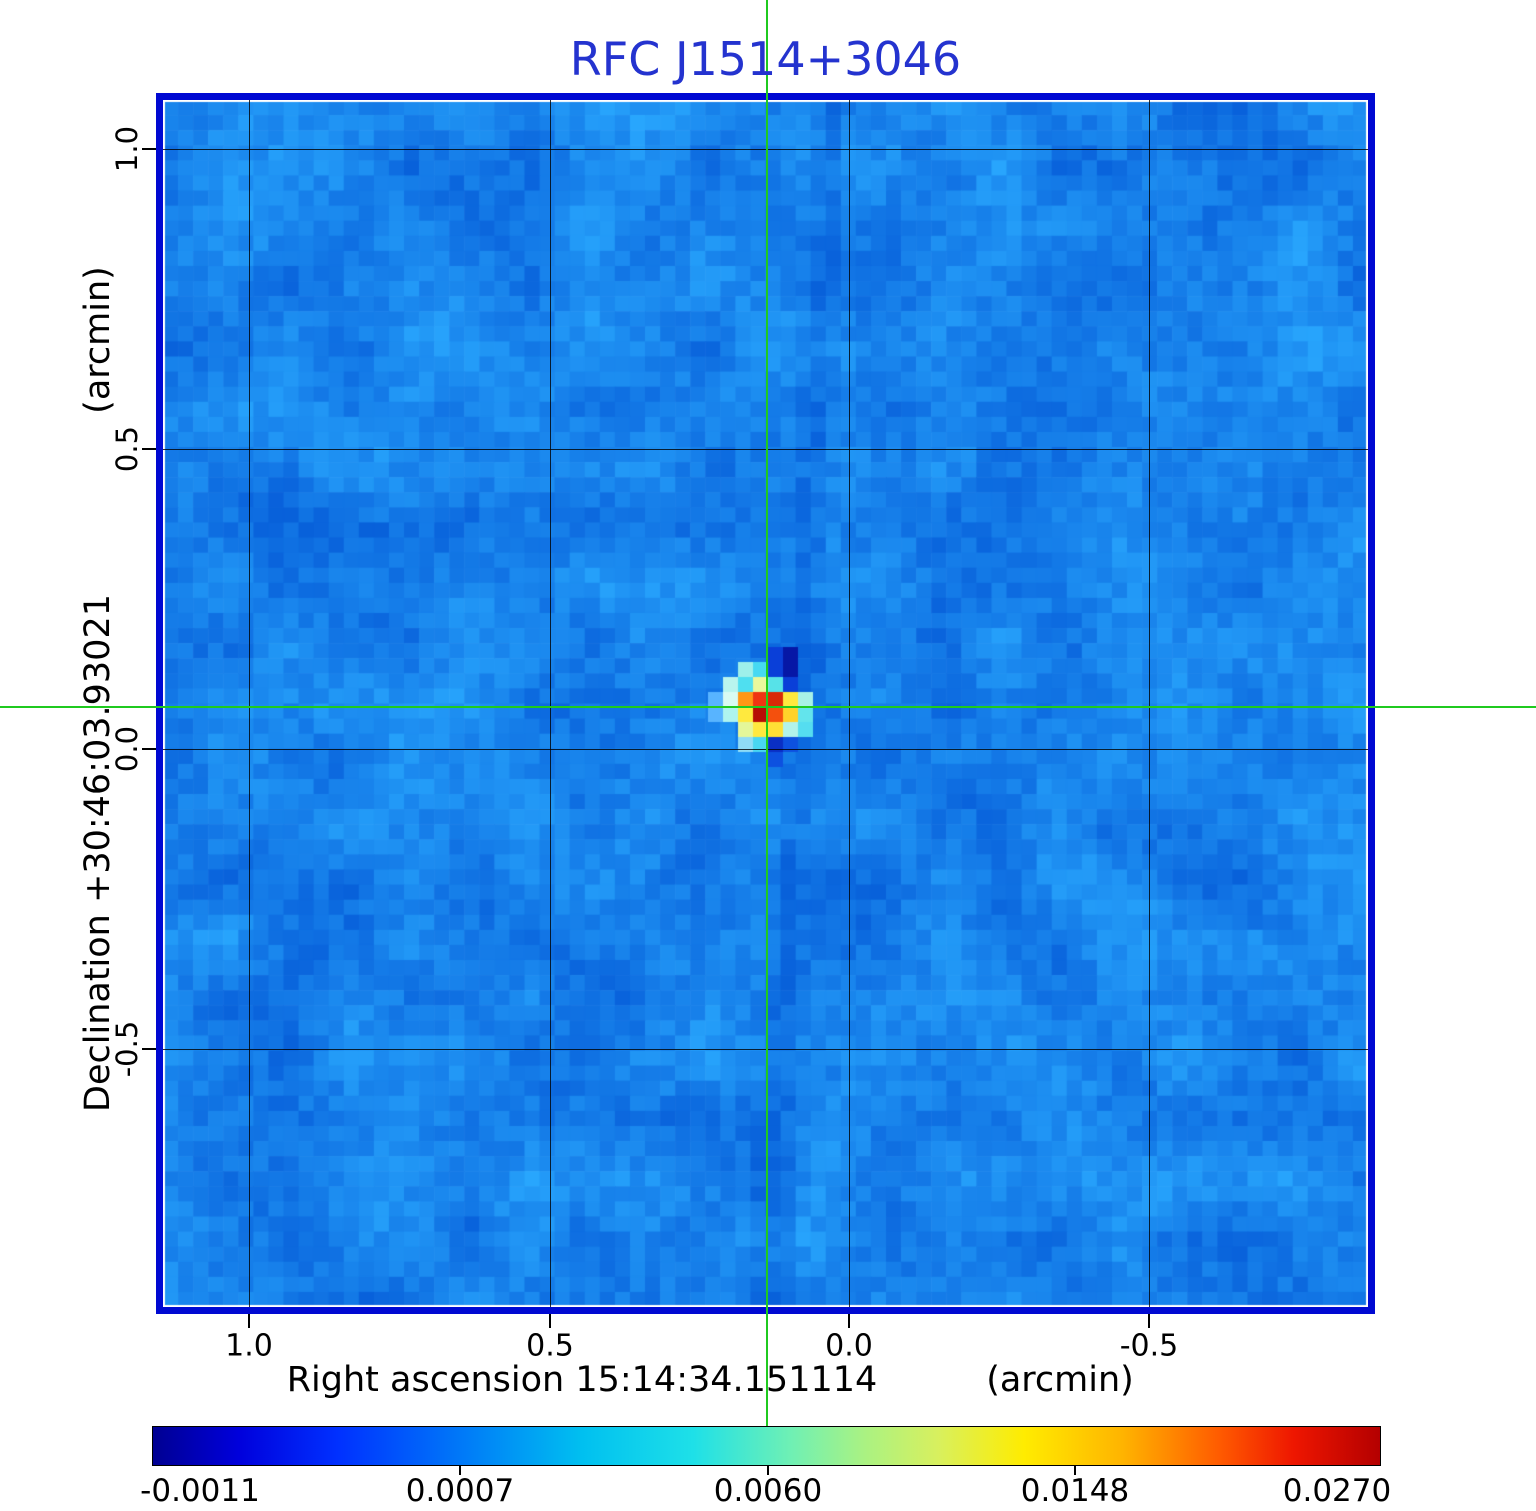 The image size is (1536, 1511). Describe the element at coordinates (127, 449) in the screenshot. I see `y-tick-label: 0.5` at that location.